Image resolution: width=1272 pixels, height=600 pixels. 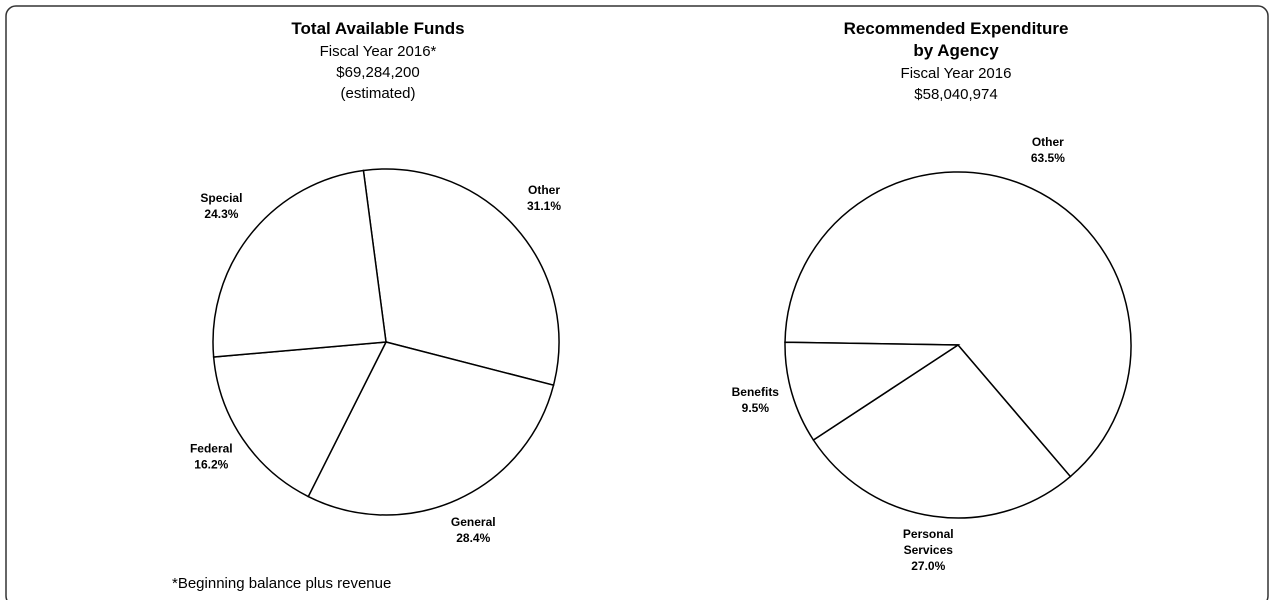 I want to click on slice-label: General, so click(x=473, y=522).